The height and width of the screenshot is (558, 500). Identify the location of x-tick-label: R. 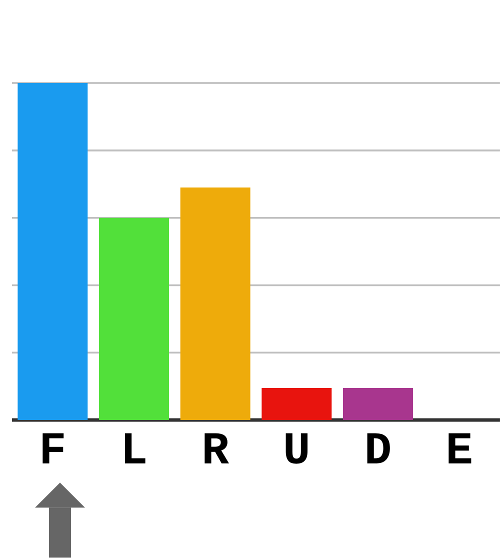
(216, 448).